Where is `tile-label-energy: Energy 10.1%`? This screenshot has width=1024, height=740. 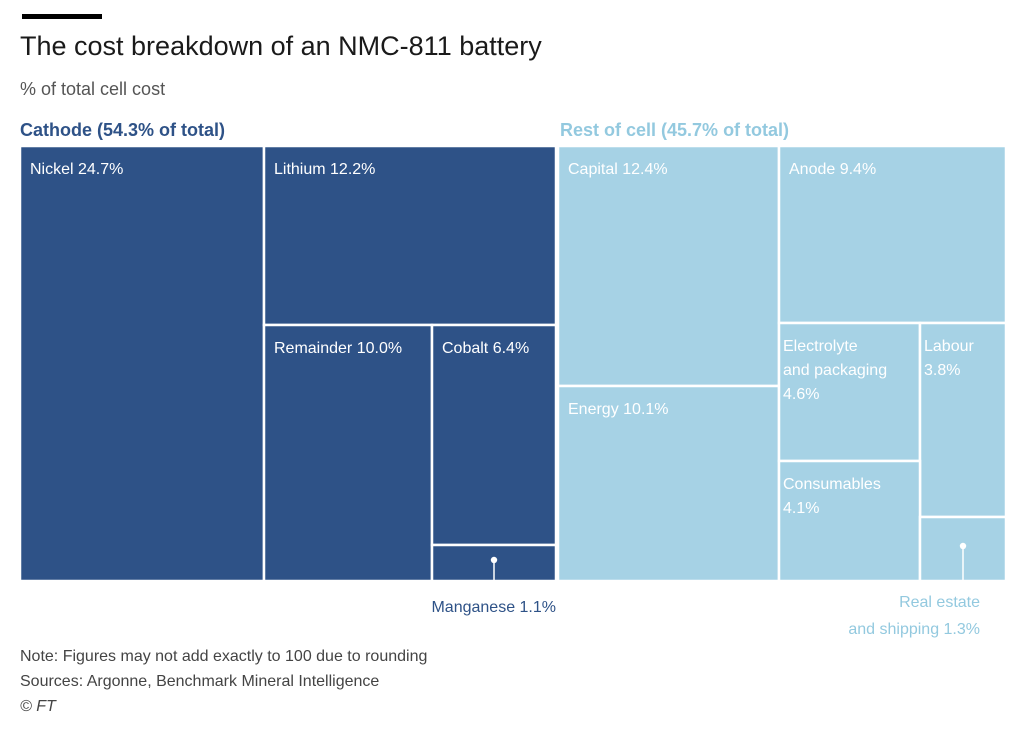
tile-label-energy: Energy 10.1% is located at coordinates (618, 409).